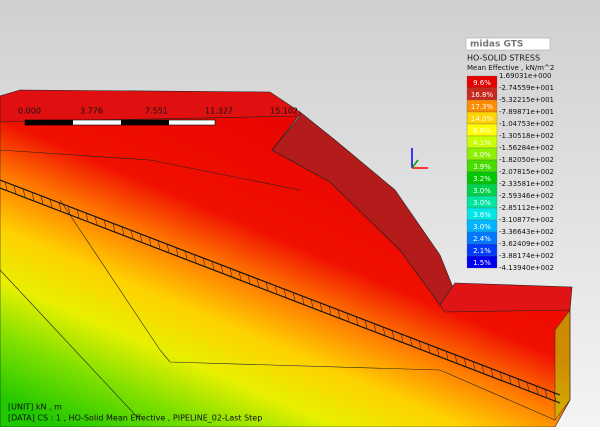 This screenshot has width=600, height=431. What do you see at coordinates (284, 111) in the screenshot?
I see `scale-label: 15.102` at bounding box center [284, 111].